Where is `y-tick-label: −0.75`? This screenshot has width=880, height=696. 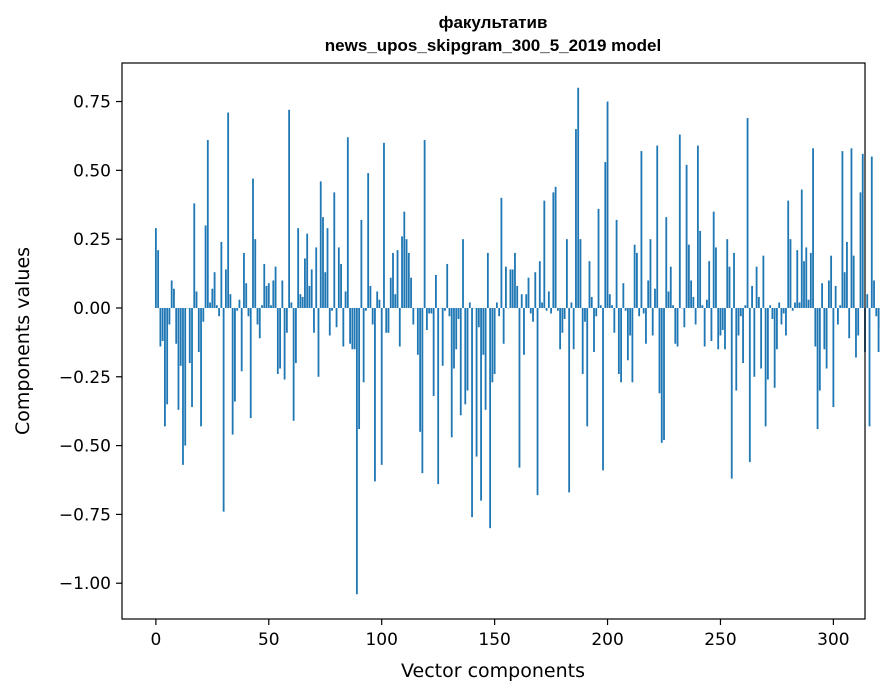
y-tick-label: −0.75 is located at coordinates (85, 515).